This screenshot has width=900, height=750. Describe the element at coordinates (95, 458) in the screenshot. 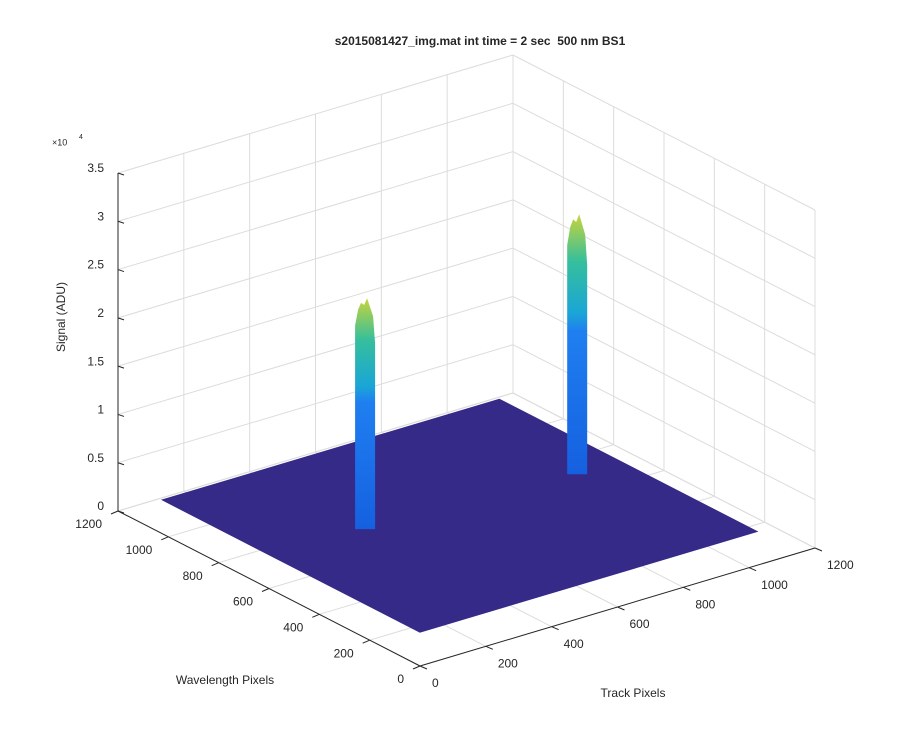

I see `z-tick-label: 0.5` at that location.